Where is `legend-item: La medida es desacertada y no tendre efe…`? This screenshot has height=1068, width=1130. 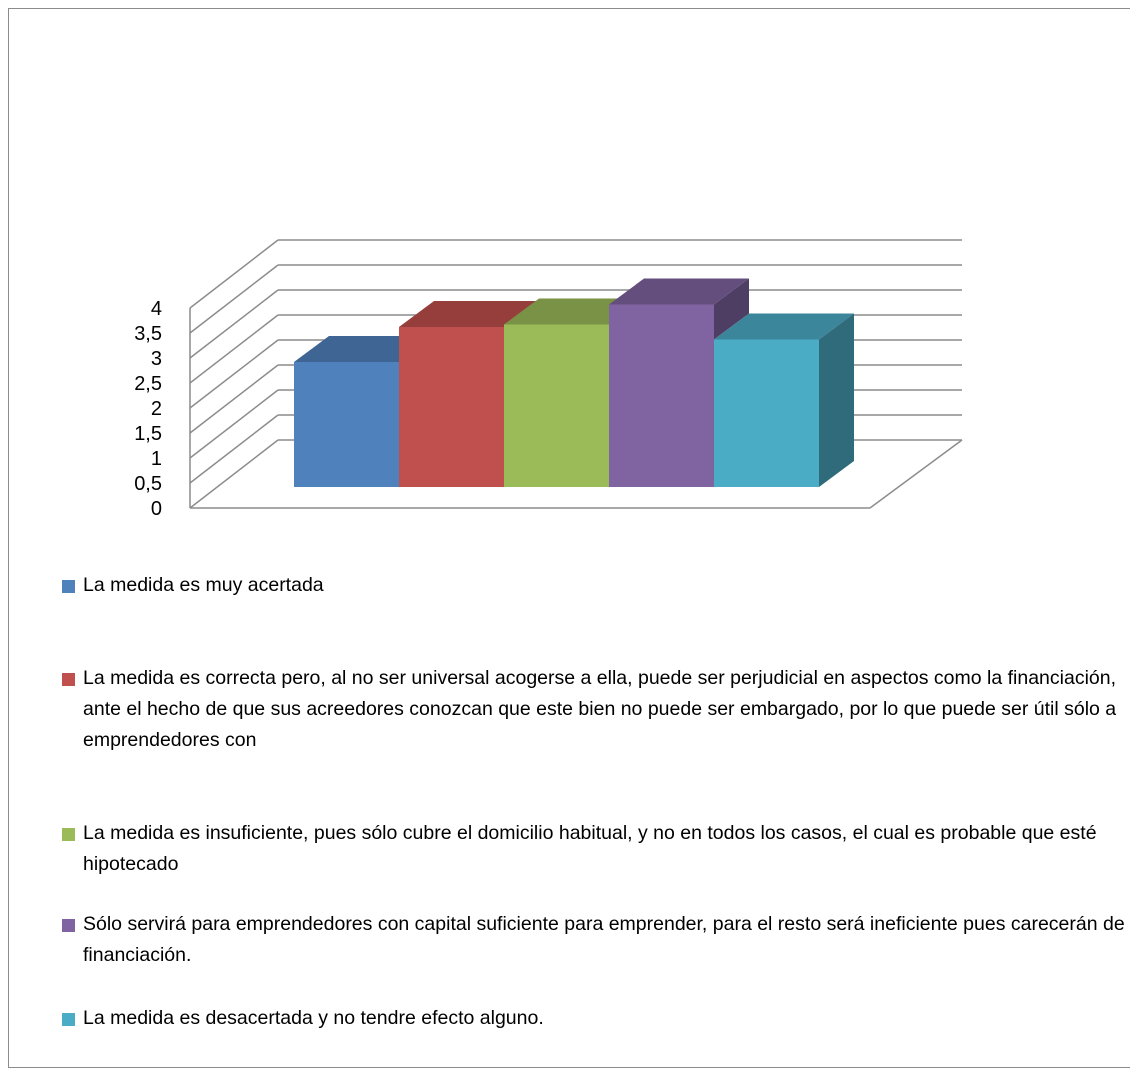 legend-item: La medida es desacertada y no tendre efe… is located at coordinates (596, 1018).